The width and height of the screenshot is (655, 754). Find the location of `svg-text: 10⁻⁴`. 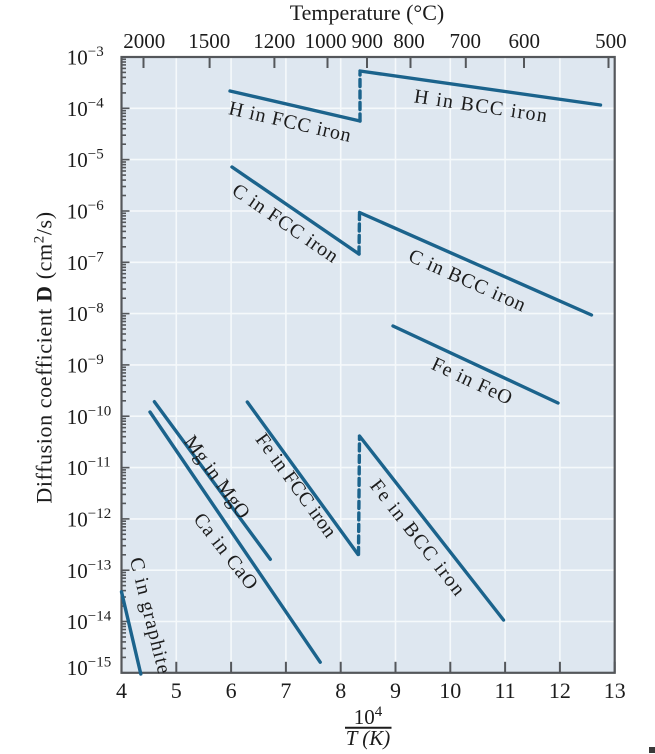

svg-text: 10⁻⁴ is located at coordinates (85, 108).